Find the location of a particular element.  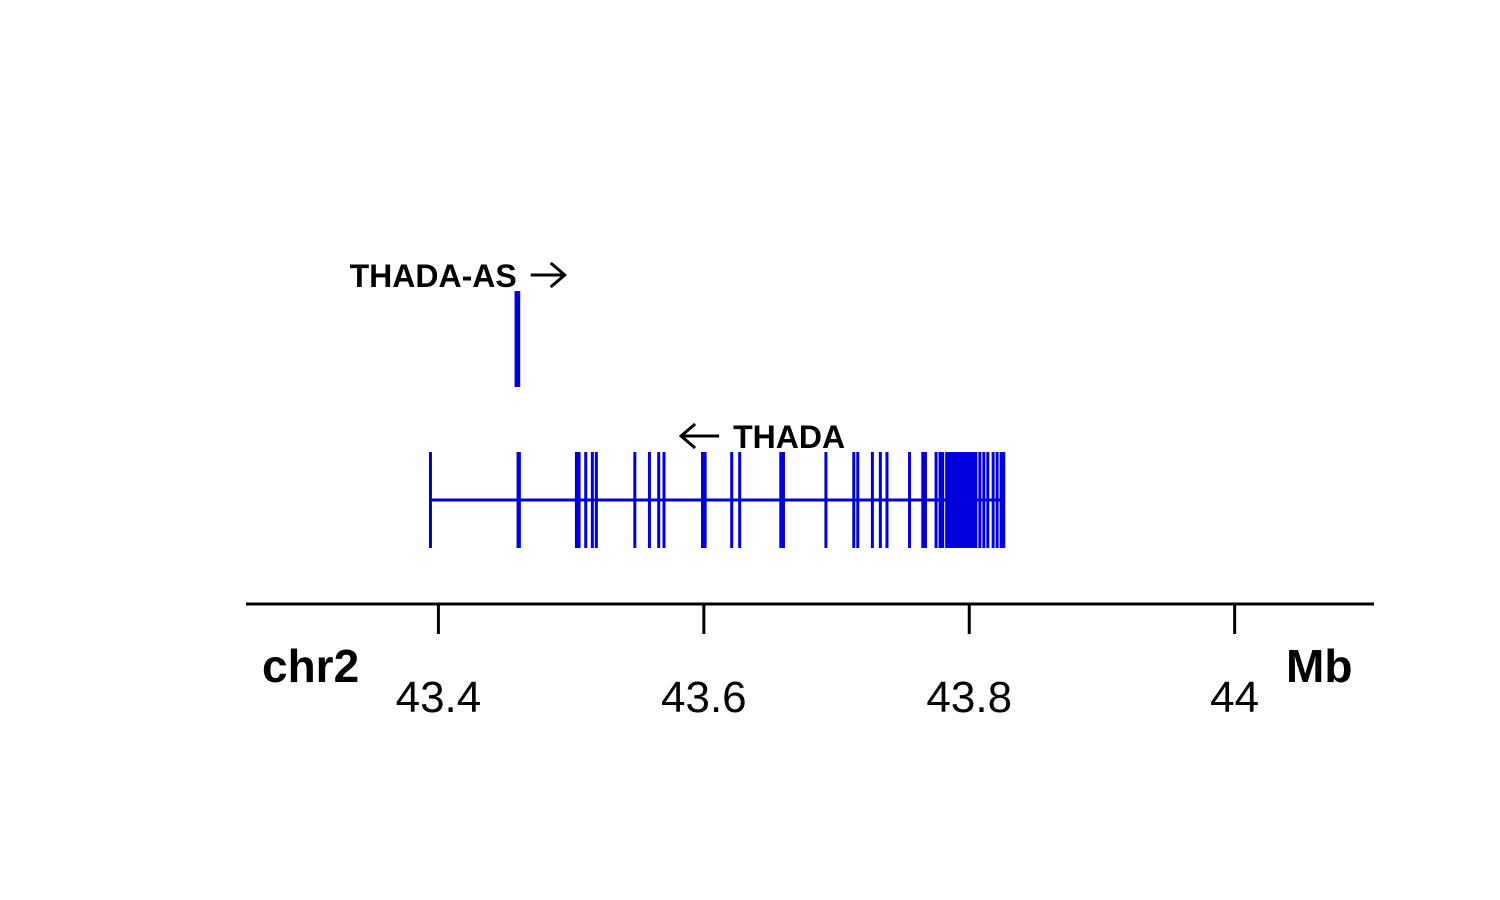

strand-arrow-right-icon is located at coordinates (549, 275).